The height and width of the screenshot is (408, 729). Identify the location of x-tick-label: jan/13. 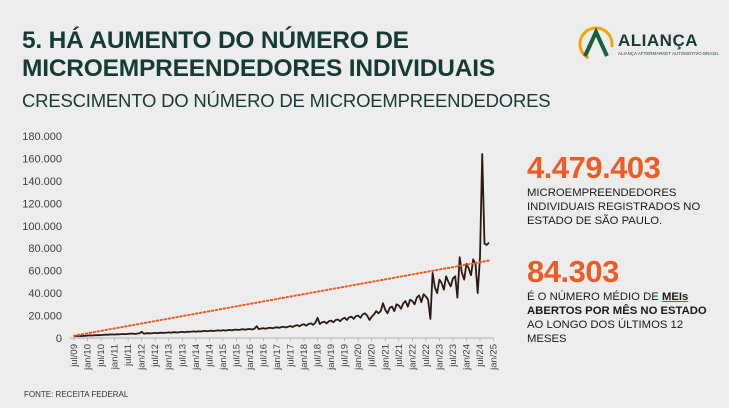
(169, 357).